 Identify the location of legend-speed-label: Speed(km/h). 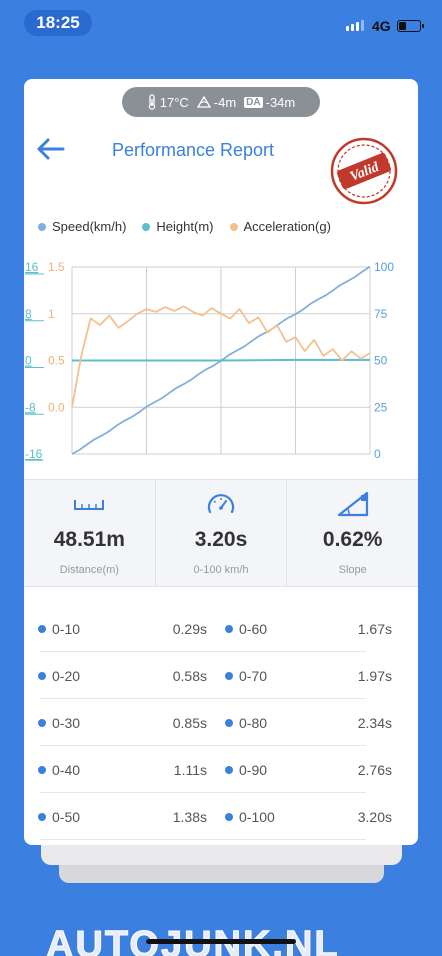
(89, 226).